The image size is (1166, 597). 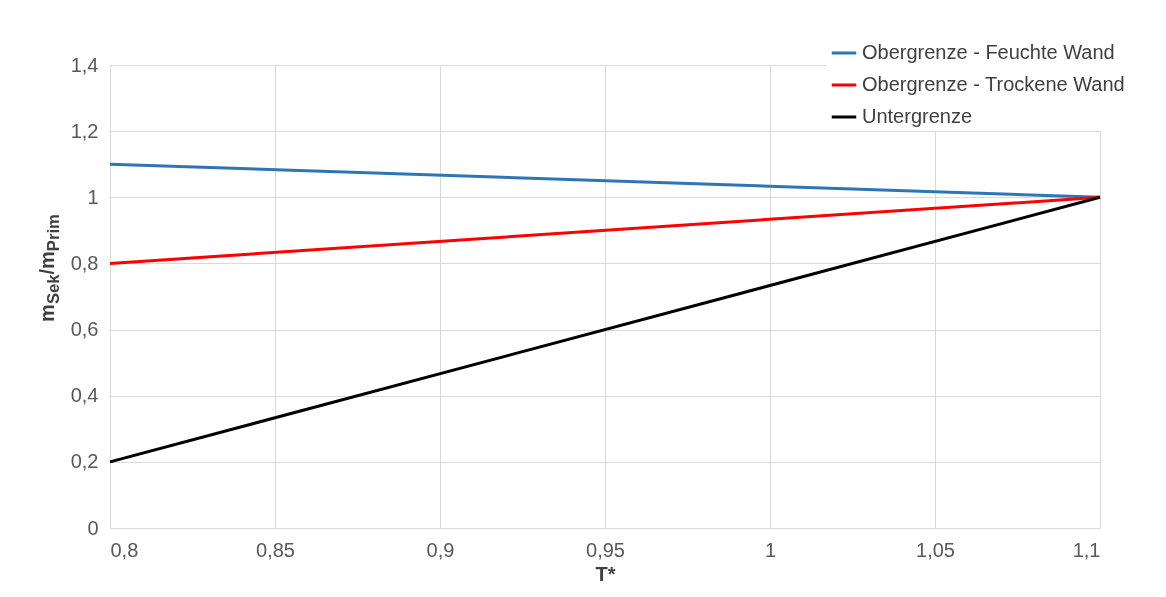 What do you see at coordinates (988, 52) in the screenshot?
I see `legend-label: Obergrenze - Feuchte Wand` at bounding box center [988, 52].